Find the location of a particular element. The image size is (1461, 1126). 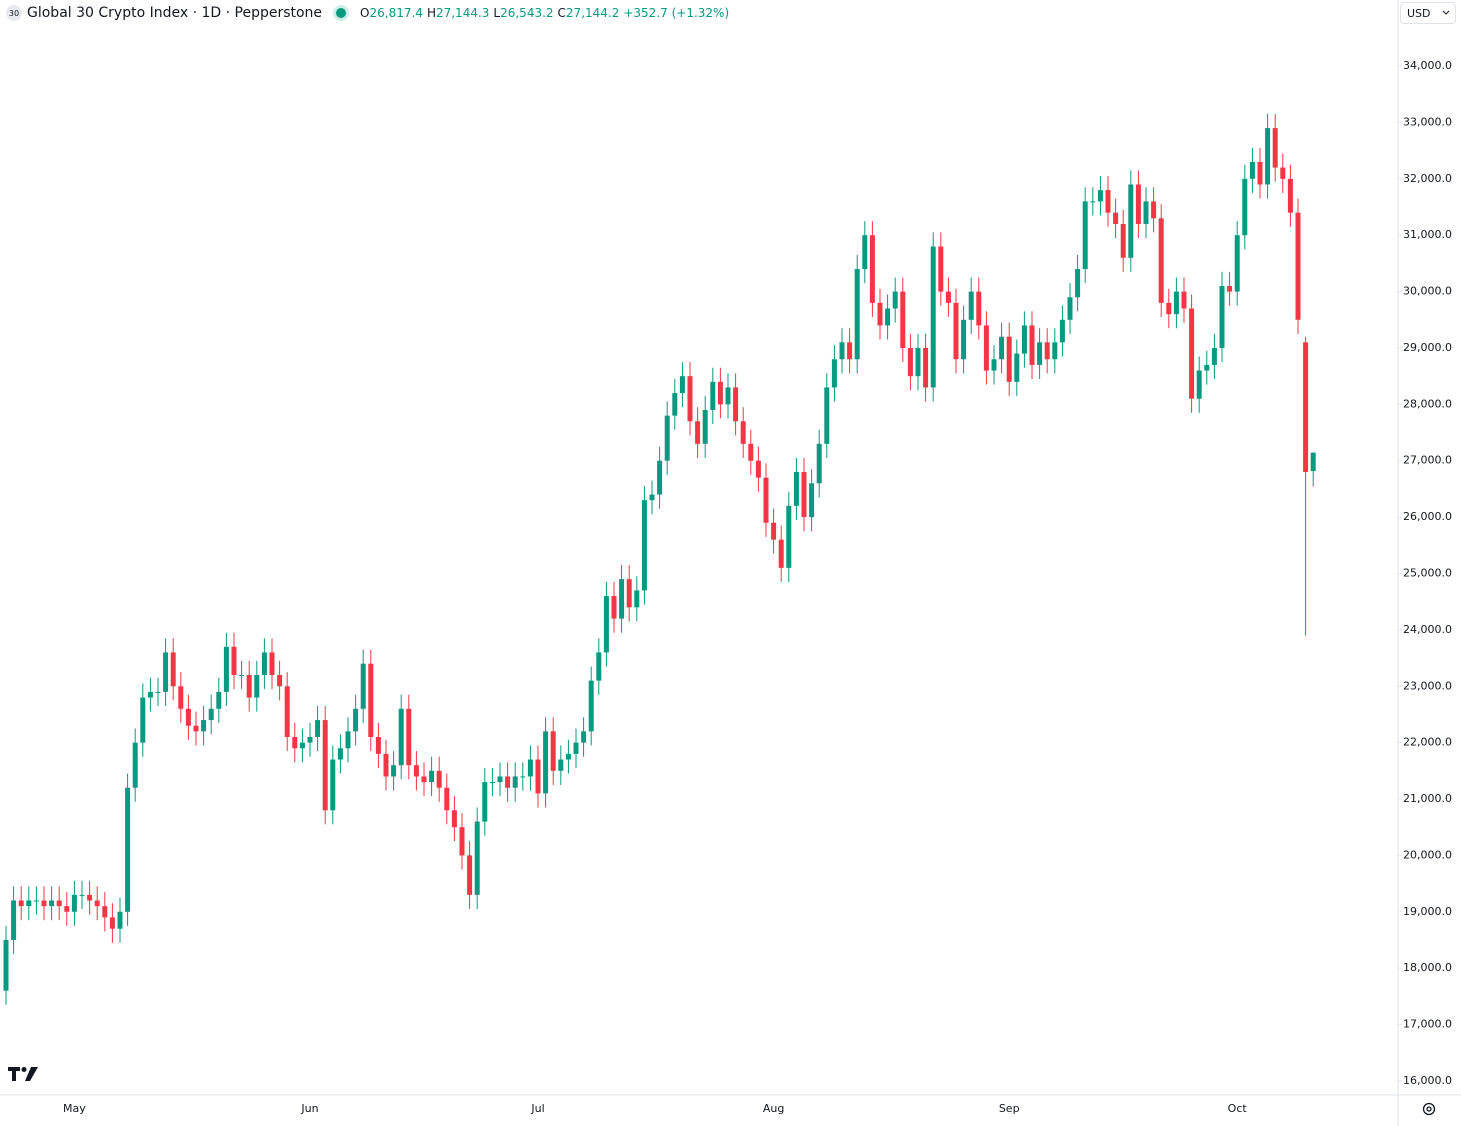

y-tick-label: 31,000.0 is located at coordinates (1427, 234).